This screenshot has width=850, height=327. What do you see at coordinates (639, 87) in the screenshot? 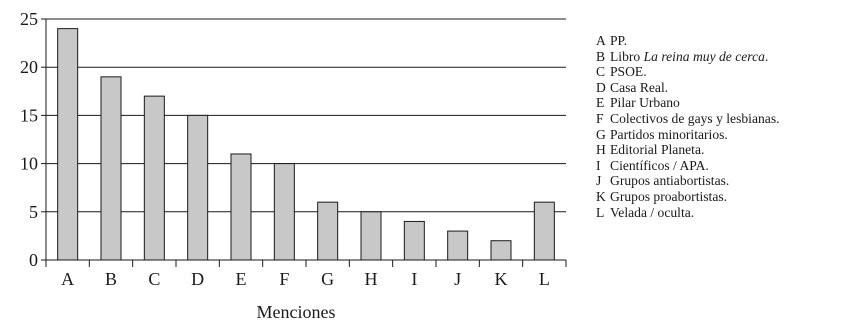
I see `legend-label: Casa Real.` at bounding box center [639, 87].